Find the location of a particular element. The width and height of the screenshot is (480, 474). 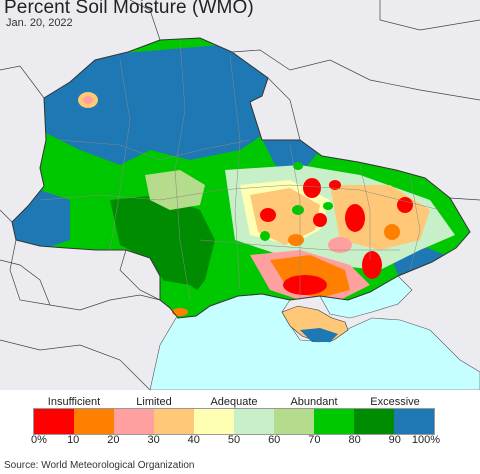

legend-category-excessive: Excessive is located at coordinates (395, 402).